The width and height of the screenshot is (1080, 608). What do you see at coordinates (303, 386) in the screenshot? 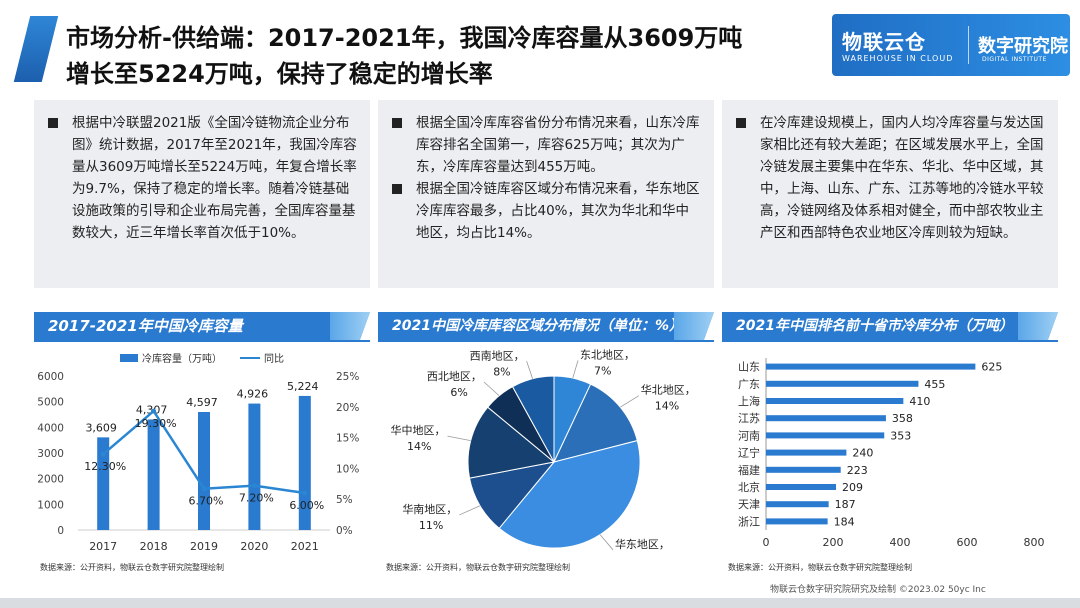
I see `capacity-bar-label: 5,224` at bounding box center [303, 386].